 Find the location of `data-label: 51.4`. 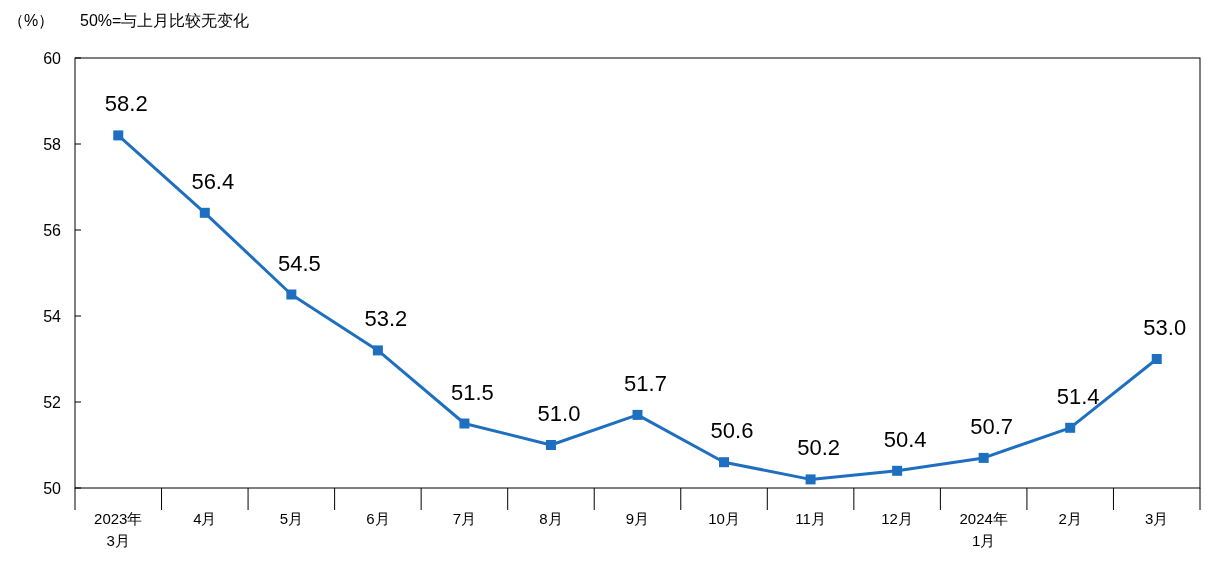

data-label: 51.4 is located at coordinates (1078, 396).